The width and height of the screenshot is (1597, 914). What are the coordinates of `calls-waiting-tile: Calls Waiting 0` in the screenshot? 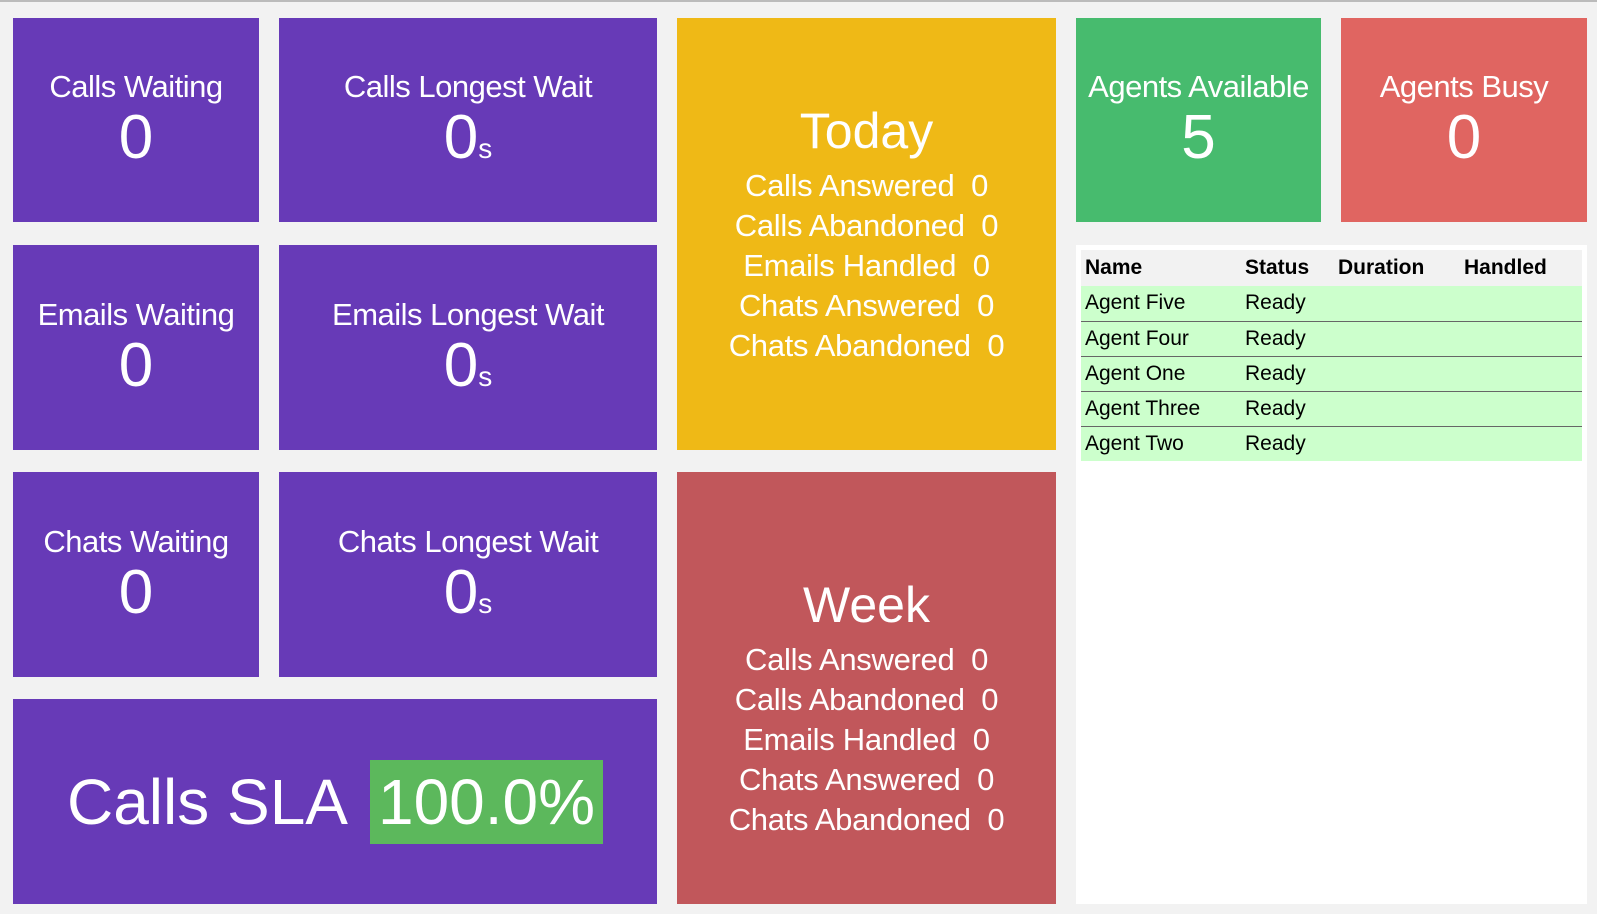 It's located at (136, 120).